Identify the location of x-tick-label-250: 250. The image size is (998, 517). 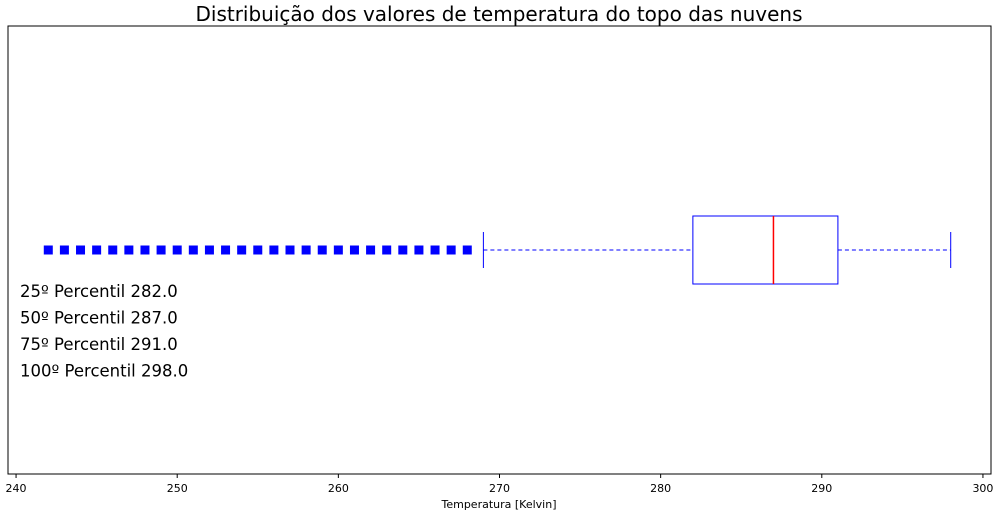
(177, 488).